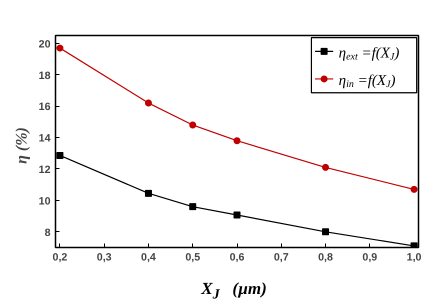  What do you see at coordinates (44, 138) in the screenshot?
I see `y-tick-label: 14` at bounding box center [44, 138].